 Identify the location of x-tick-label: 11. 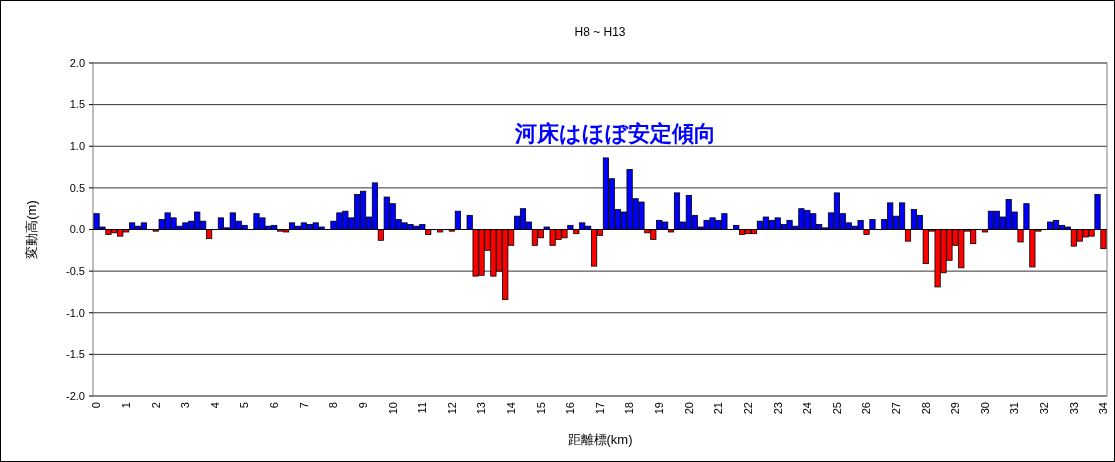
(422, 408).